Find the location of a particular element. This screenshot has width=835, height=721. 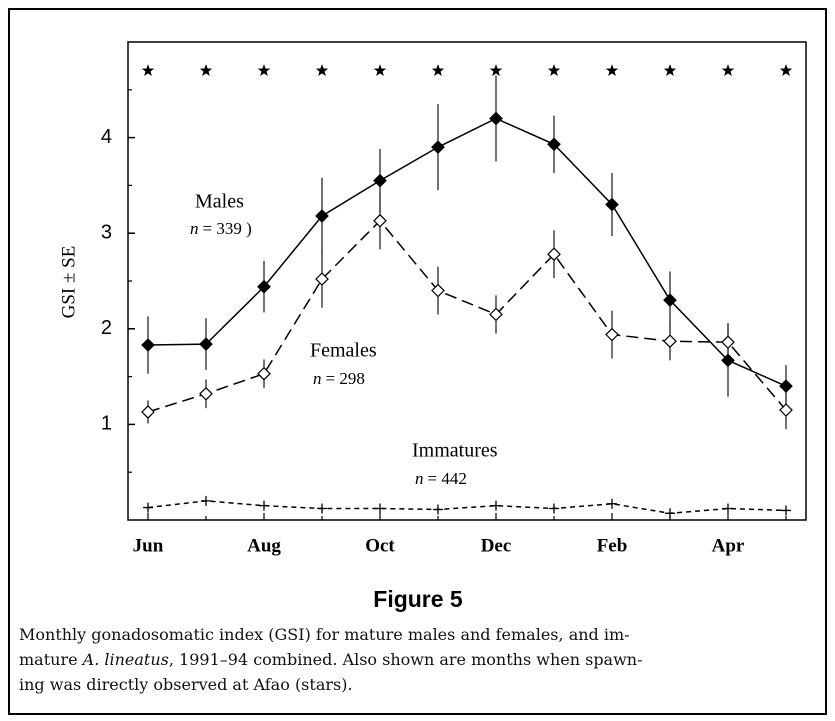

y-tick-label: 2 is located at coordinates (106, 328).